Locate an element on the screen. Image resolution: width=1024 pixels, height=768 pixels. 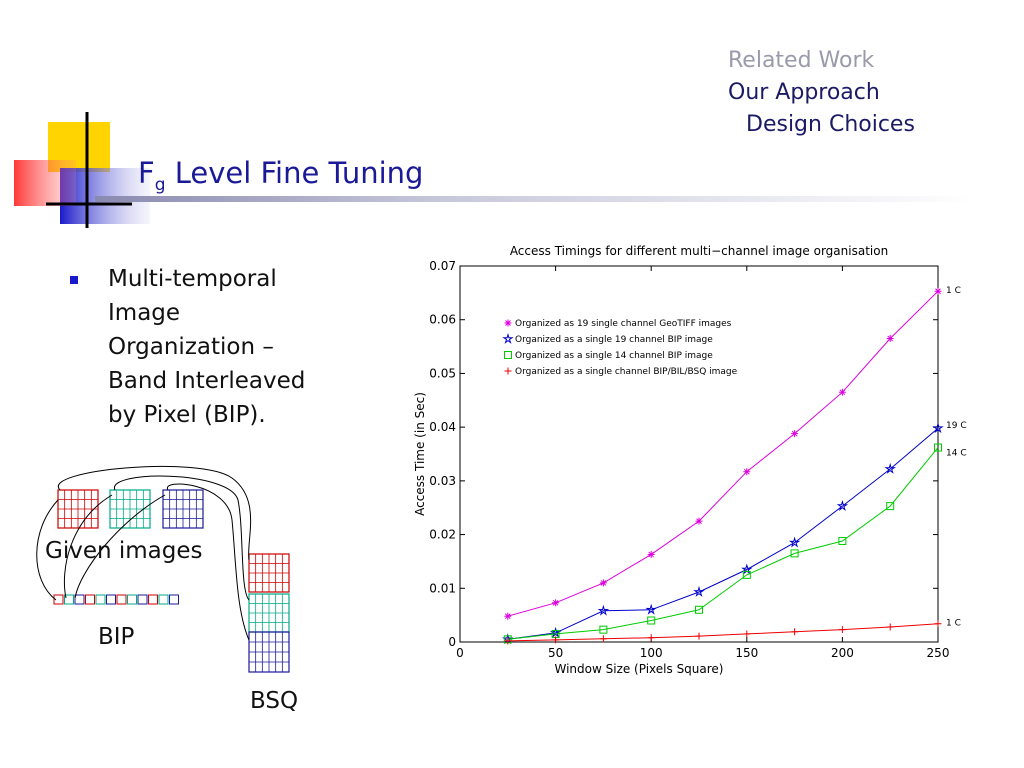
title-main: F is located at coordinates (146, 173).